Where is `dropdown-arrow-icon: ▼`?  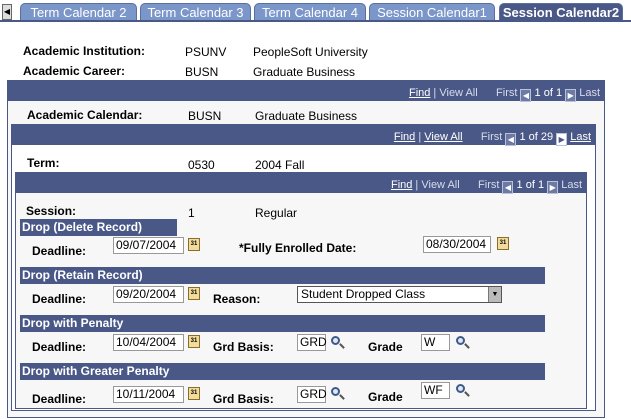
dropdown-arrow-icon: ▼ is located at coordinates (494, 294).